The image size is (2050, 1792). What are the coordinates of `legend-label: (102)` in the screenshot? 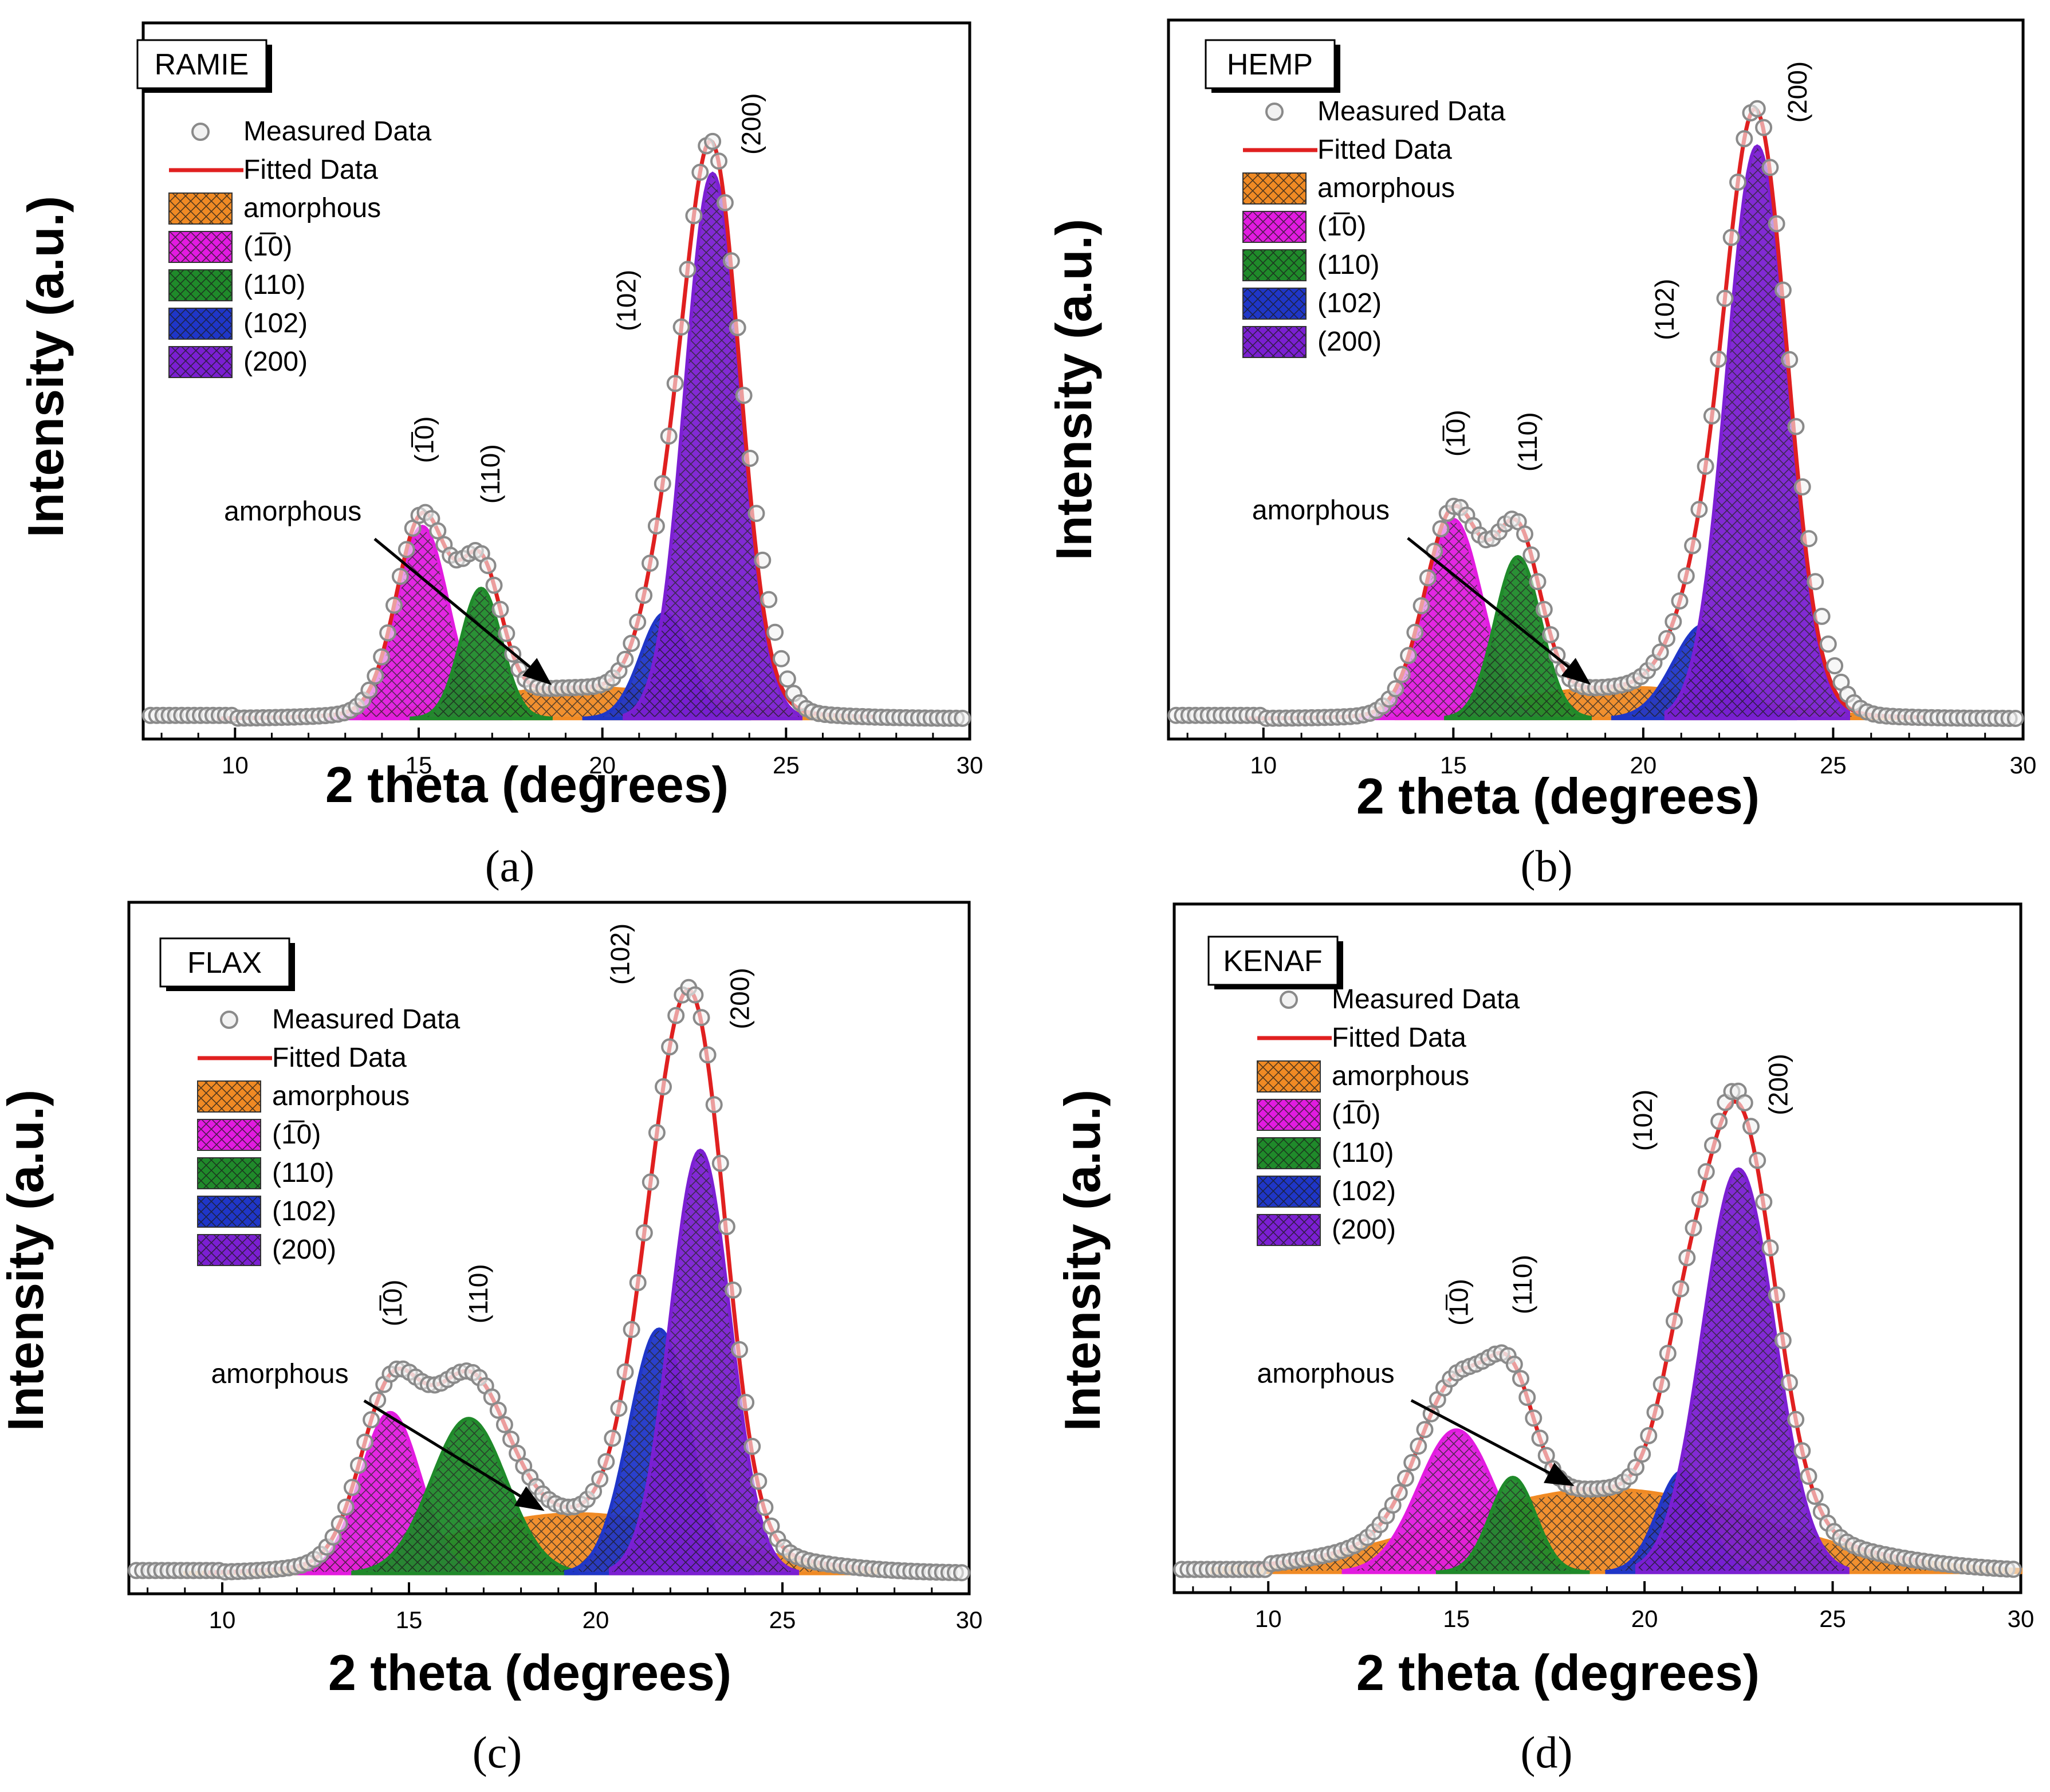 It's located at (275, 323).